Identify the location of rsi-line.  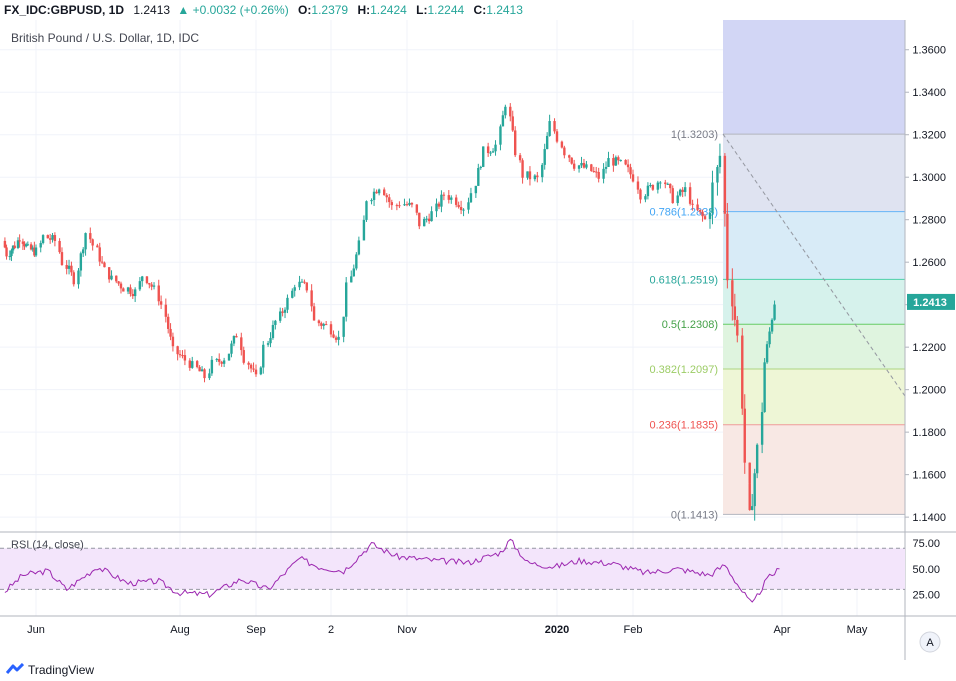
(392, 570).